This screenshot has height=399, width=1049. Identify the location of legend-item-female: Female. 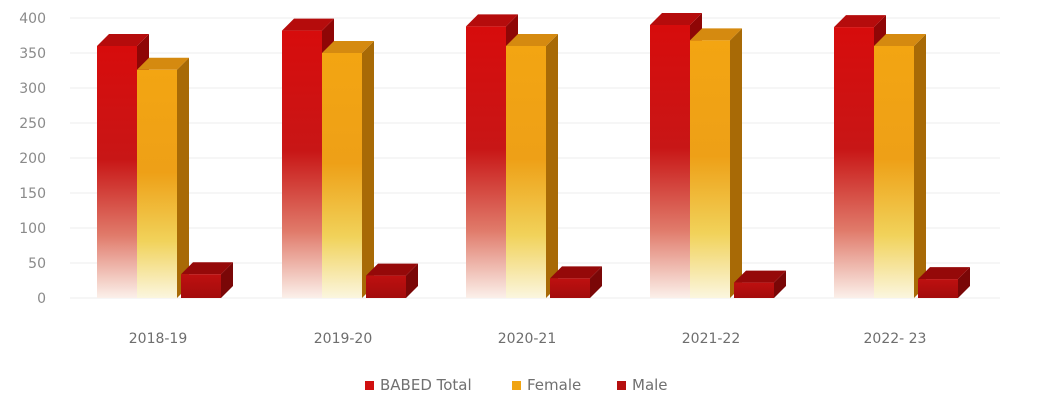
(546, 385).